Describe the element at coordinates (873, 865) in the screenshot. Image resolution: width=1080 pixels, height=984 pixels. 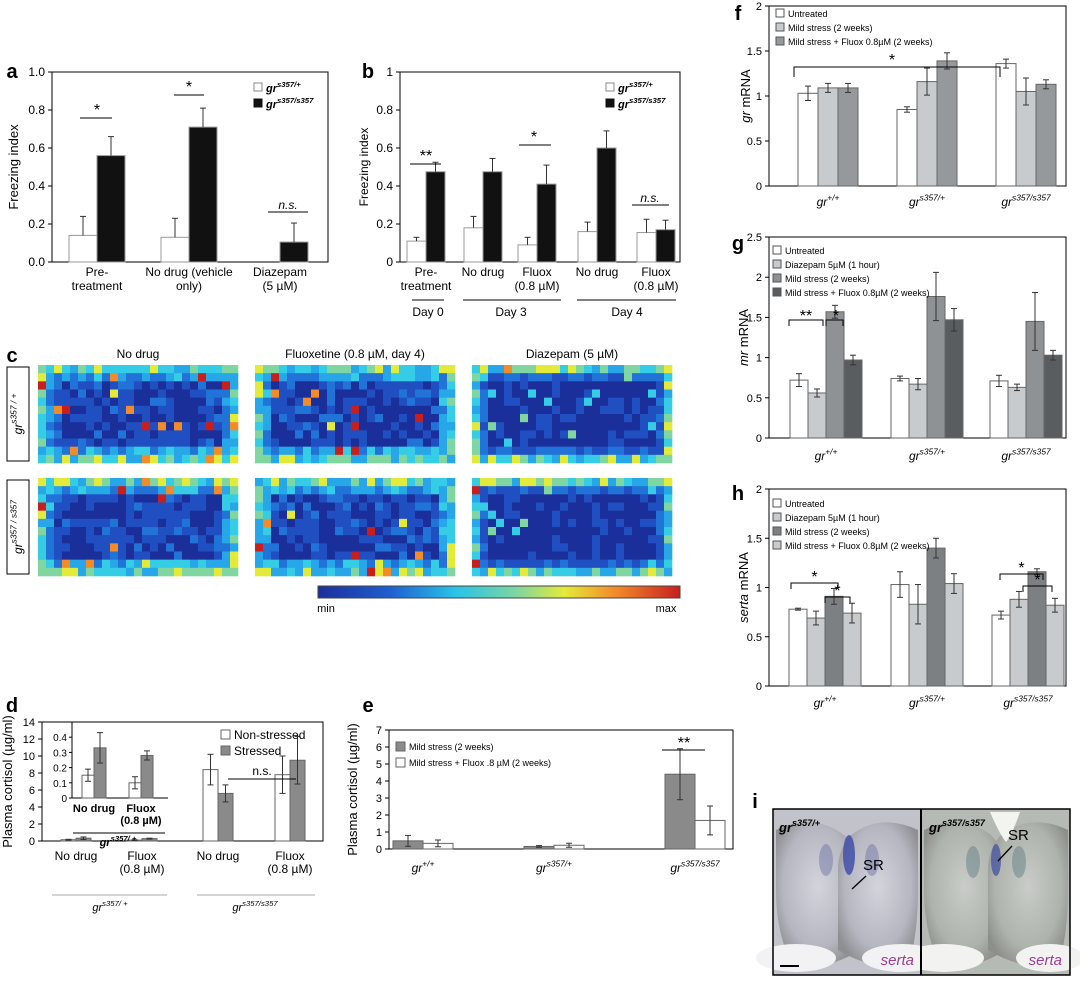
I see `region-label: SR` at that location.